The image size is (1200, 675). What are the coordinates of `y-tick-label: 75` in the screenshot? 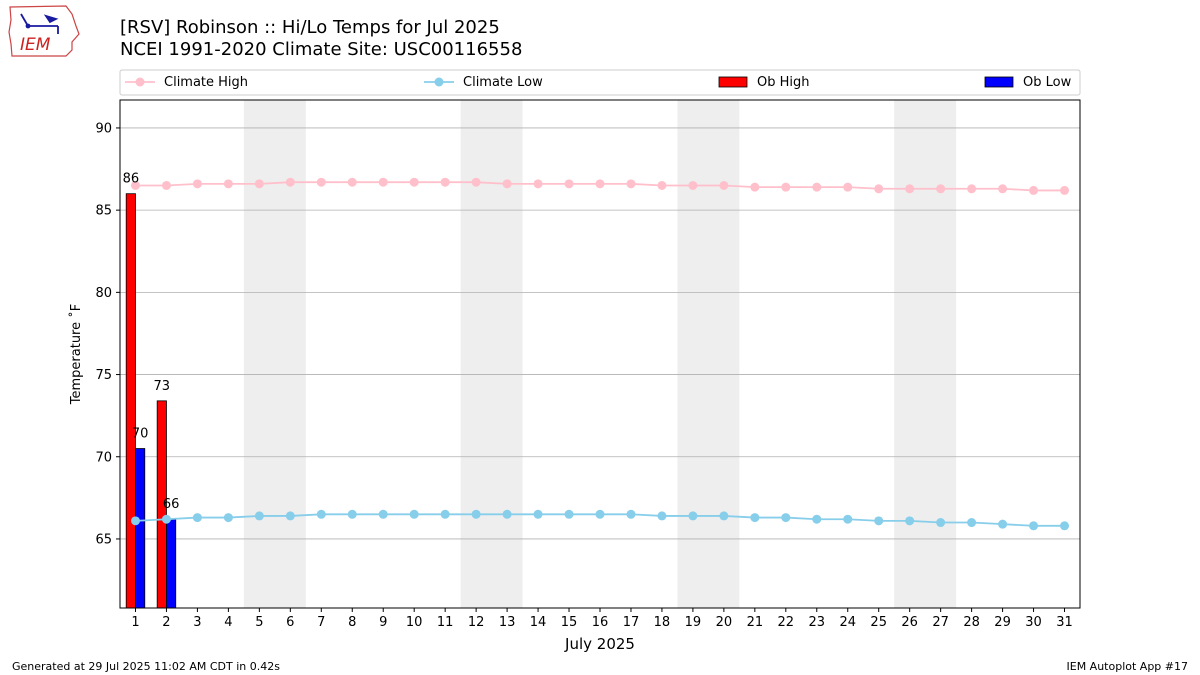 It's located at (103, 375).